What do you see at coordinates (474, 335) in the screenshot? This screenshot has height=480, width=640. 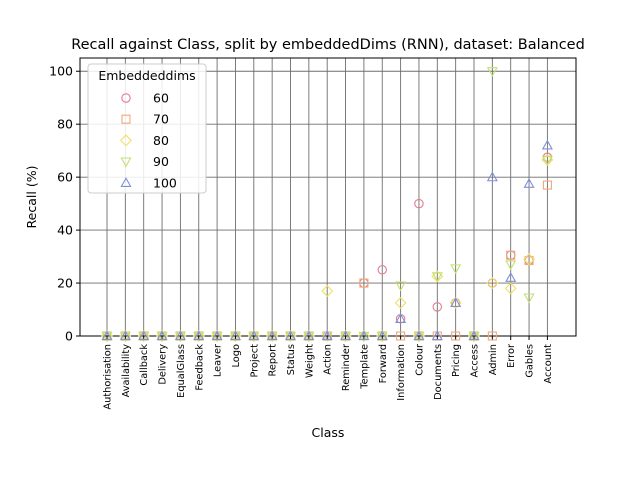 I see `point-100-Access` at bounding box center [474, 335].